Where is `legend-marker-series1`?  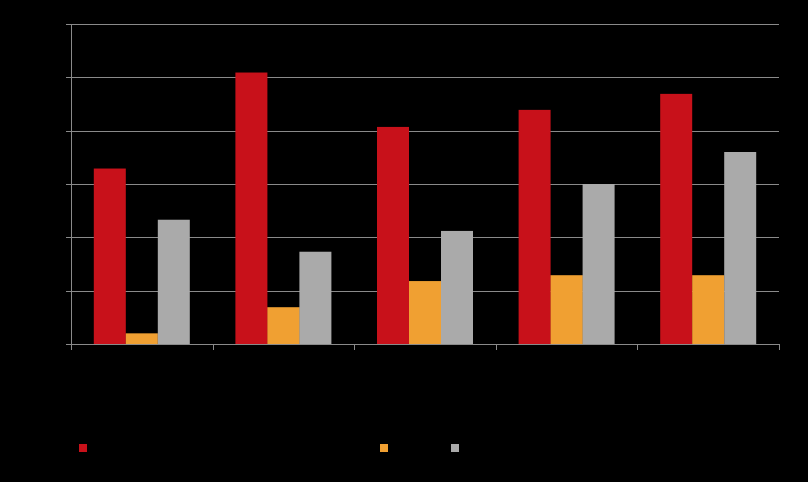
legend-marker-series1 is located at coordinates (83, 448).